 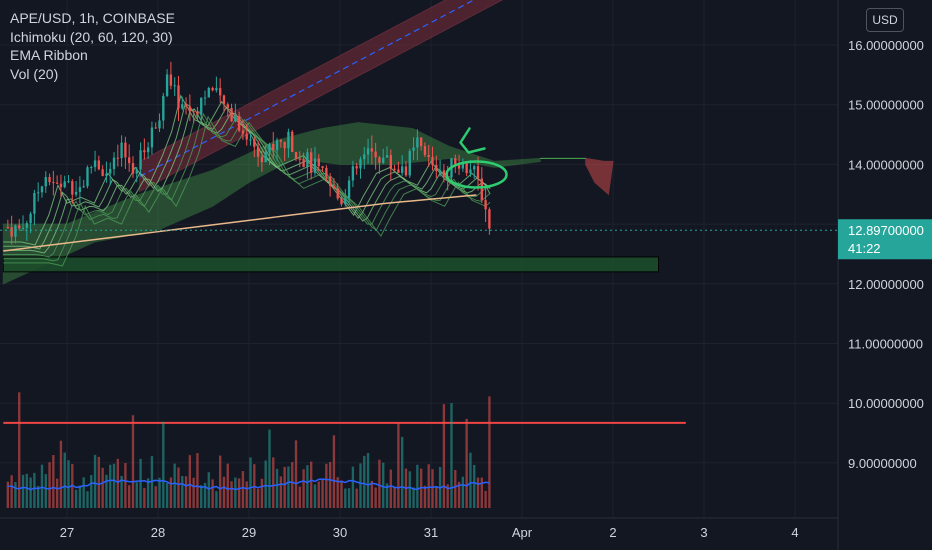 What do you see at coordinates (882, 463) in the screenshot?
I see `price-tick-label: 9.00000000` at bounding box center [882, 463].